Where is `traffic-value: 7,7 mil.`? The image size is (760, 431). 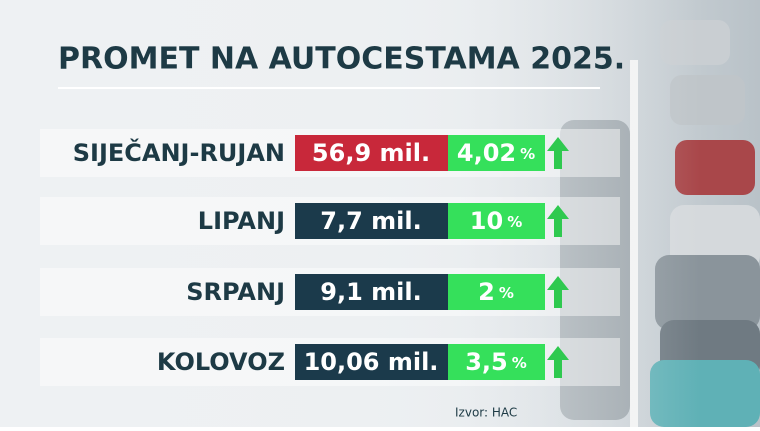
traffic-value: 7,7 mil. is located at coordinates (370, 221).